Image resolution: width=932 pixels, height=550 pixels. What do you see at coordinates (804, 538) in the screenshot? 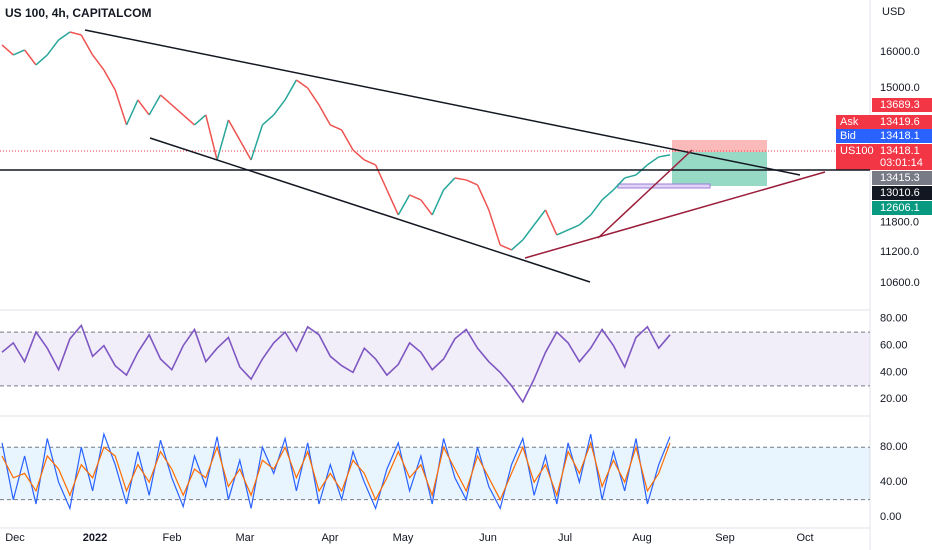
I see `x-tick-label: Oct` at bounding box center [804, 538].